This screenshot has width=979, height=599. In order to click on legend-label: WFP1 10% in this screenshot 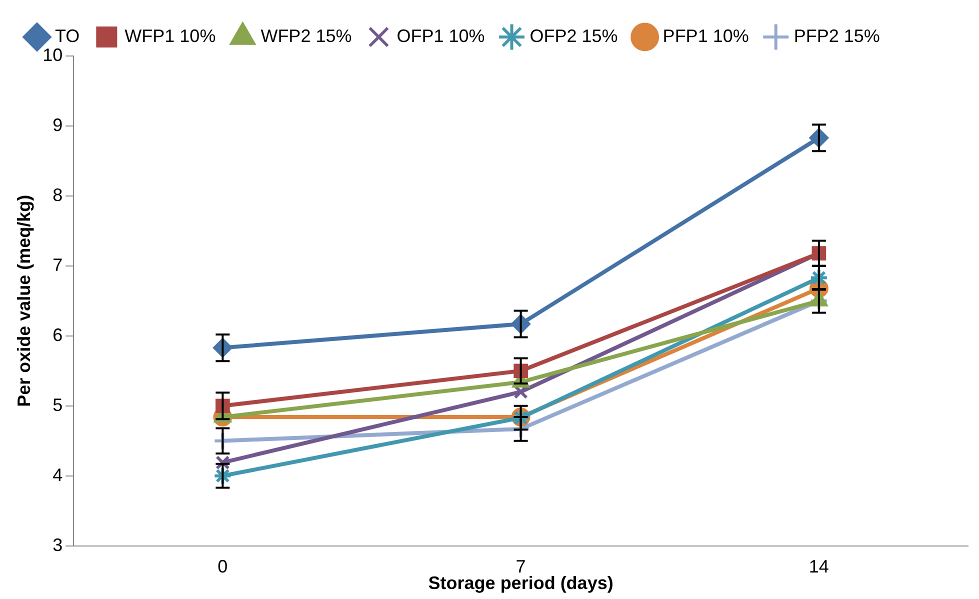, I will do `click(170, 36)`.